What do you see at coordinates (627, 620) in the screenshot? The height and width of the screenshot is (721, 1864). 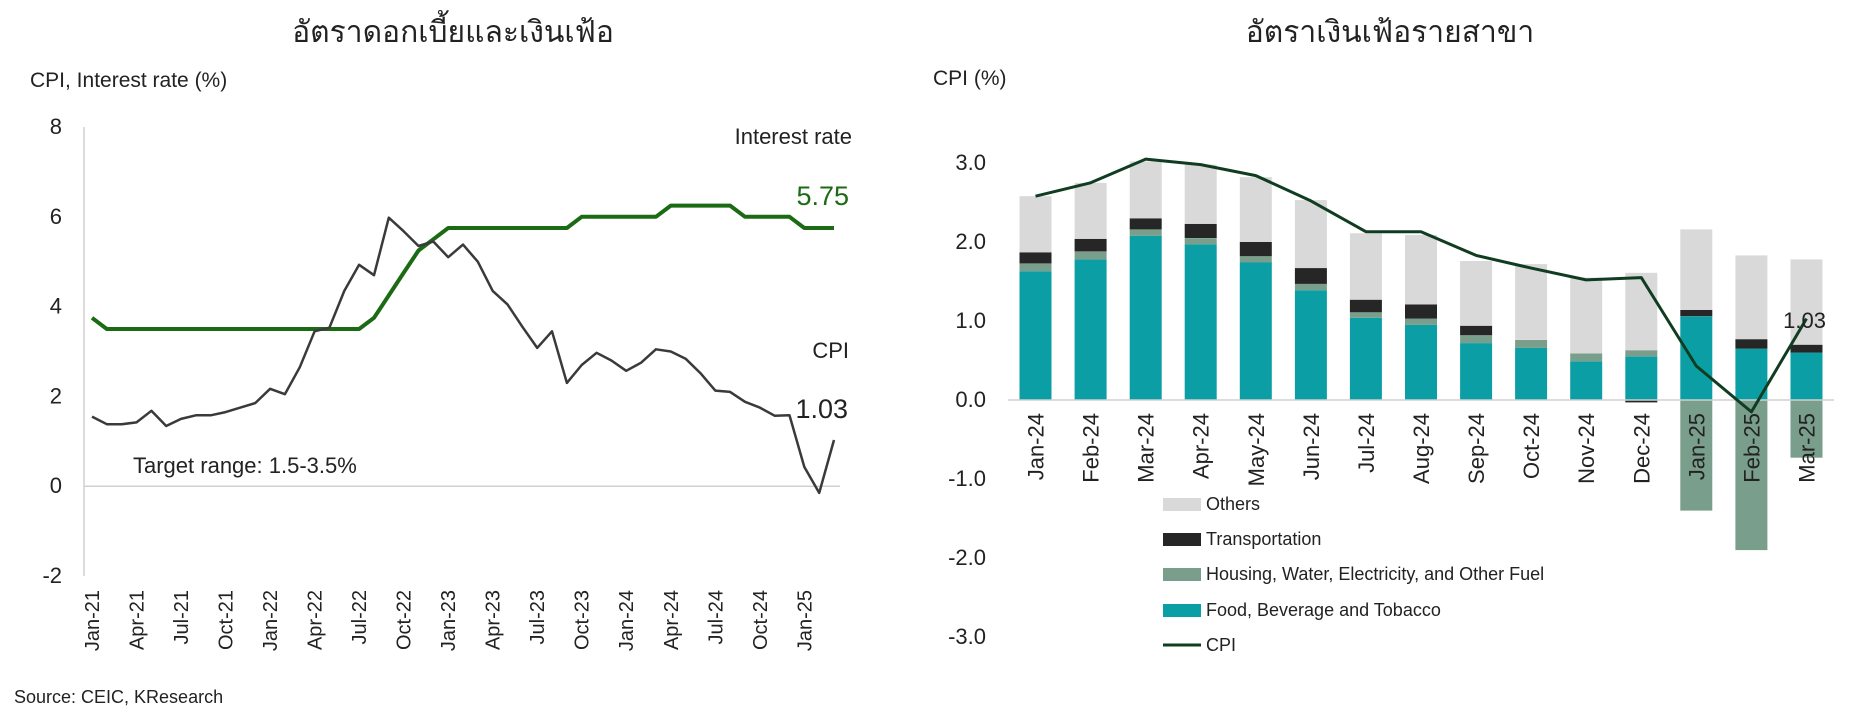 I see `left-x-tick-label: Jan-24` at bounding box center [627, 620].